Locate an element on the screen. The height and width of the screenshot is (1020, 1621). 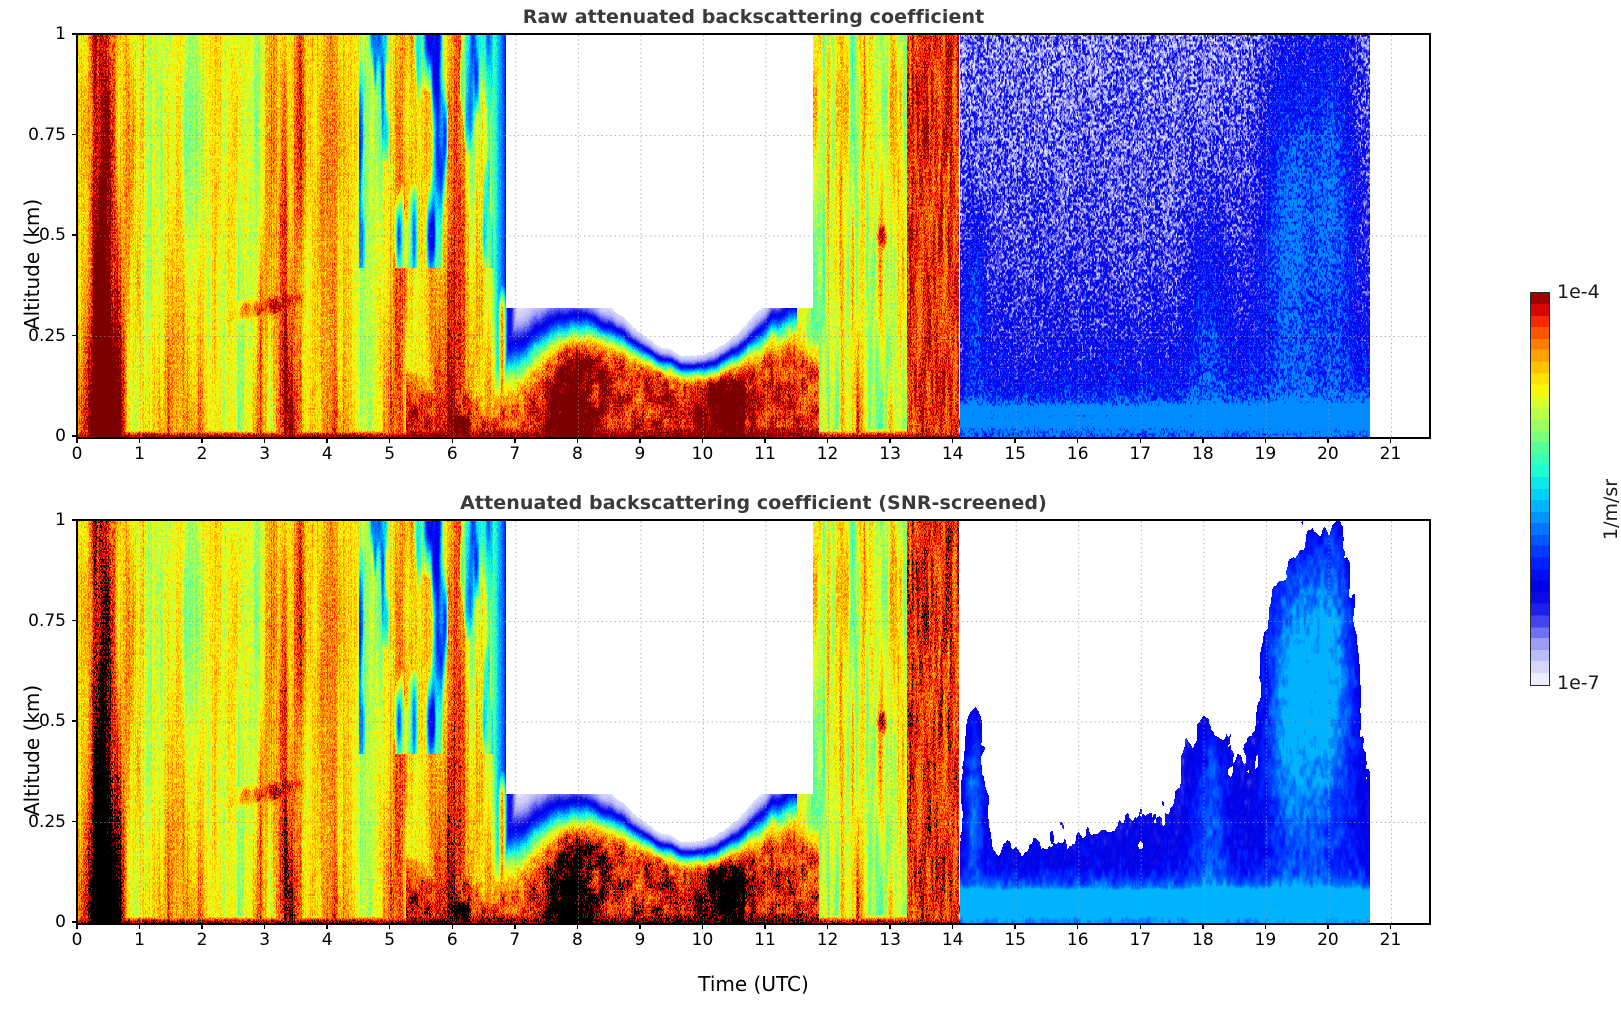
colorbar-gradient is located at coordinates (1540, 489).